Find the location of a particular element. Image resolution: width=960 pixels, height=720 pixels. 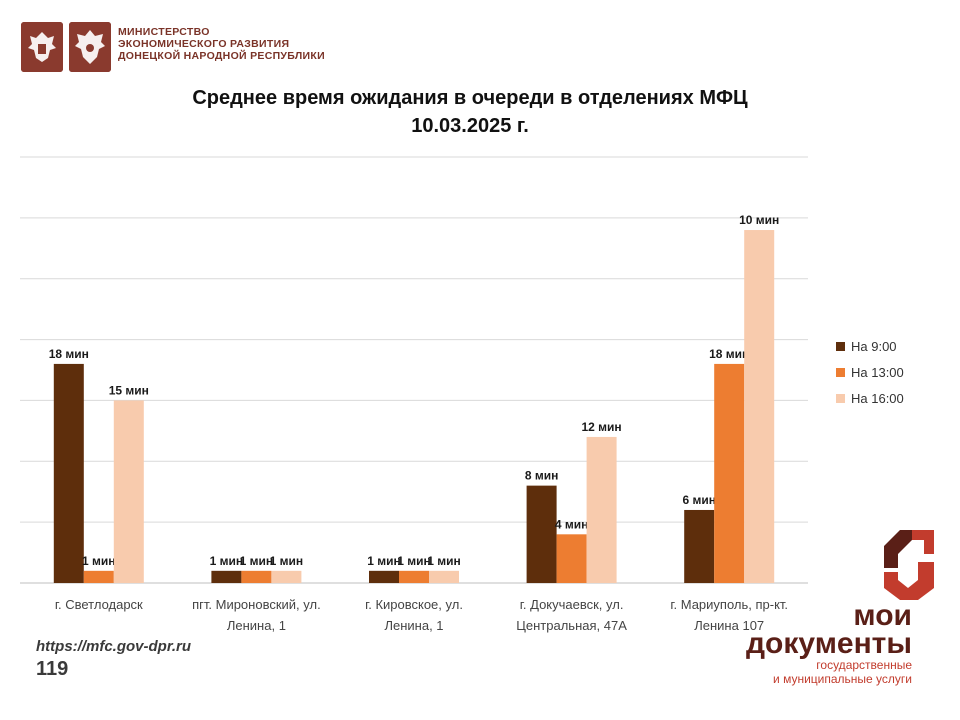

brand-line-1: мои is located at coordinates (882, 615).